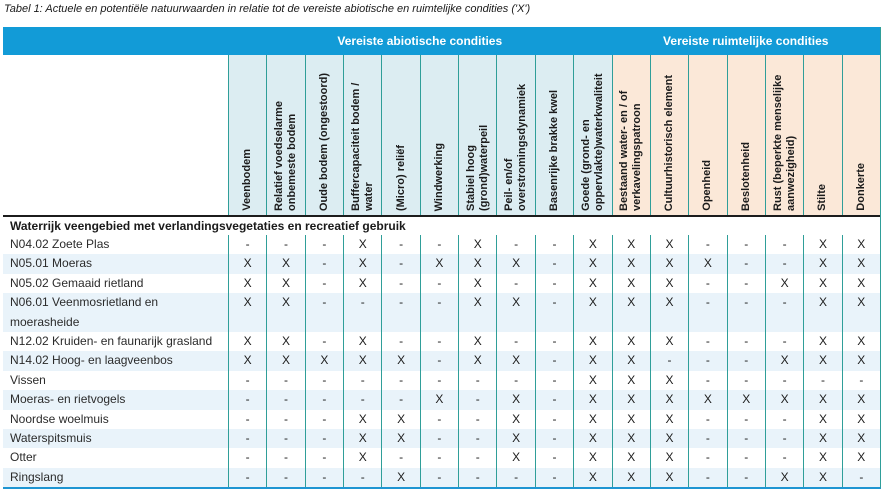 The height and width of the screenshot is (489, 882). I want to click on column-header-3: Oude bodem (ongestoord), so click(324, 135).